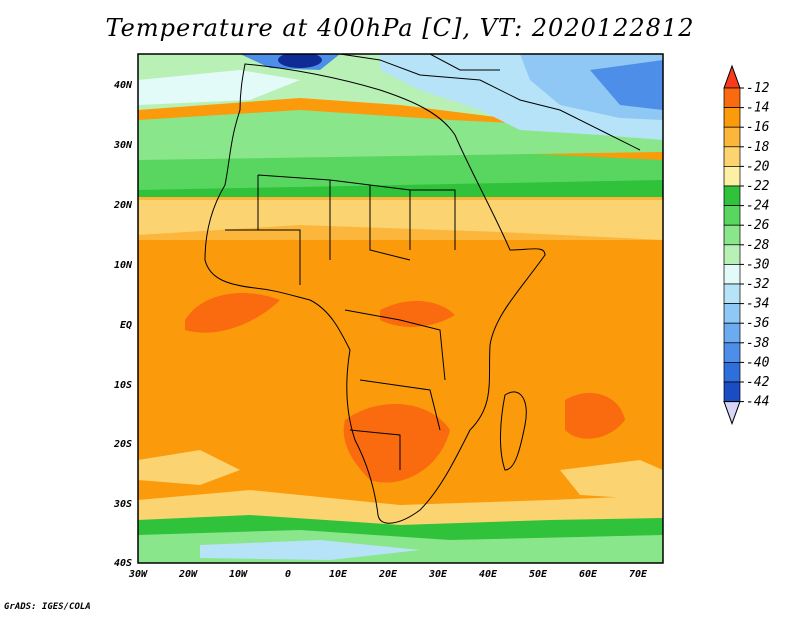 This screenshot has width=800, height=618. Describe the element at coordinates (758, 284) in the screenshot. I see `colorbar-label: -32` at that location.